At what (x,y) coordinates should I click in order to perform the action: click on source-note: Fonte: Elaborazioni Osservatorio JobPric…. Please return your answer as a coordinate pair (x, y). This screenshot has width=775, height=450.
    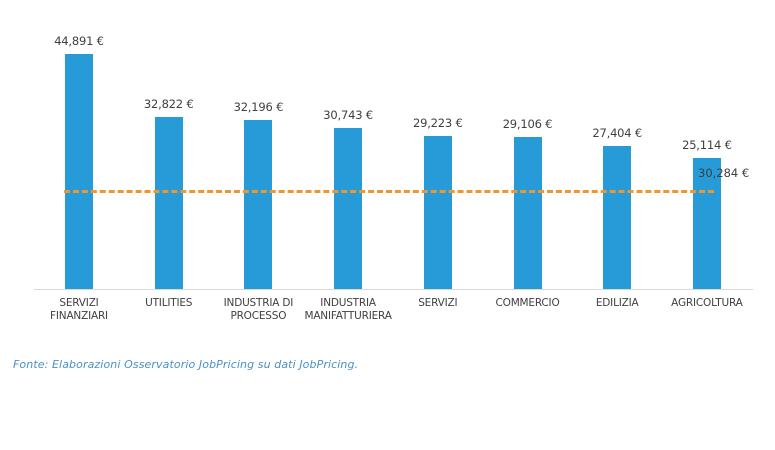
    Looking at the image, I should click on (186, 364).